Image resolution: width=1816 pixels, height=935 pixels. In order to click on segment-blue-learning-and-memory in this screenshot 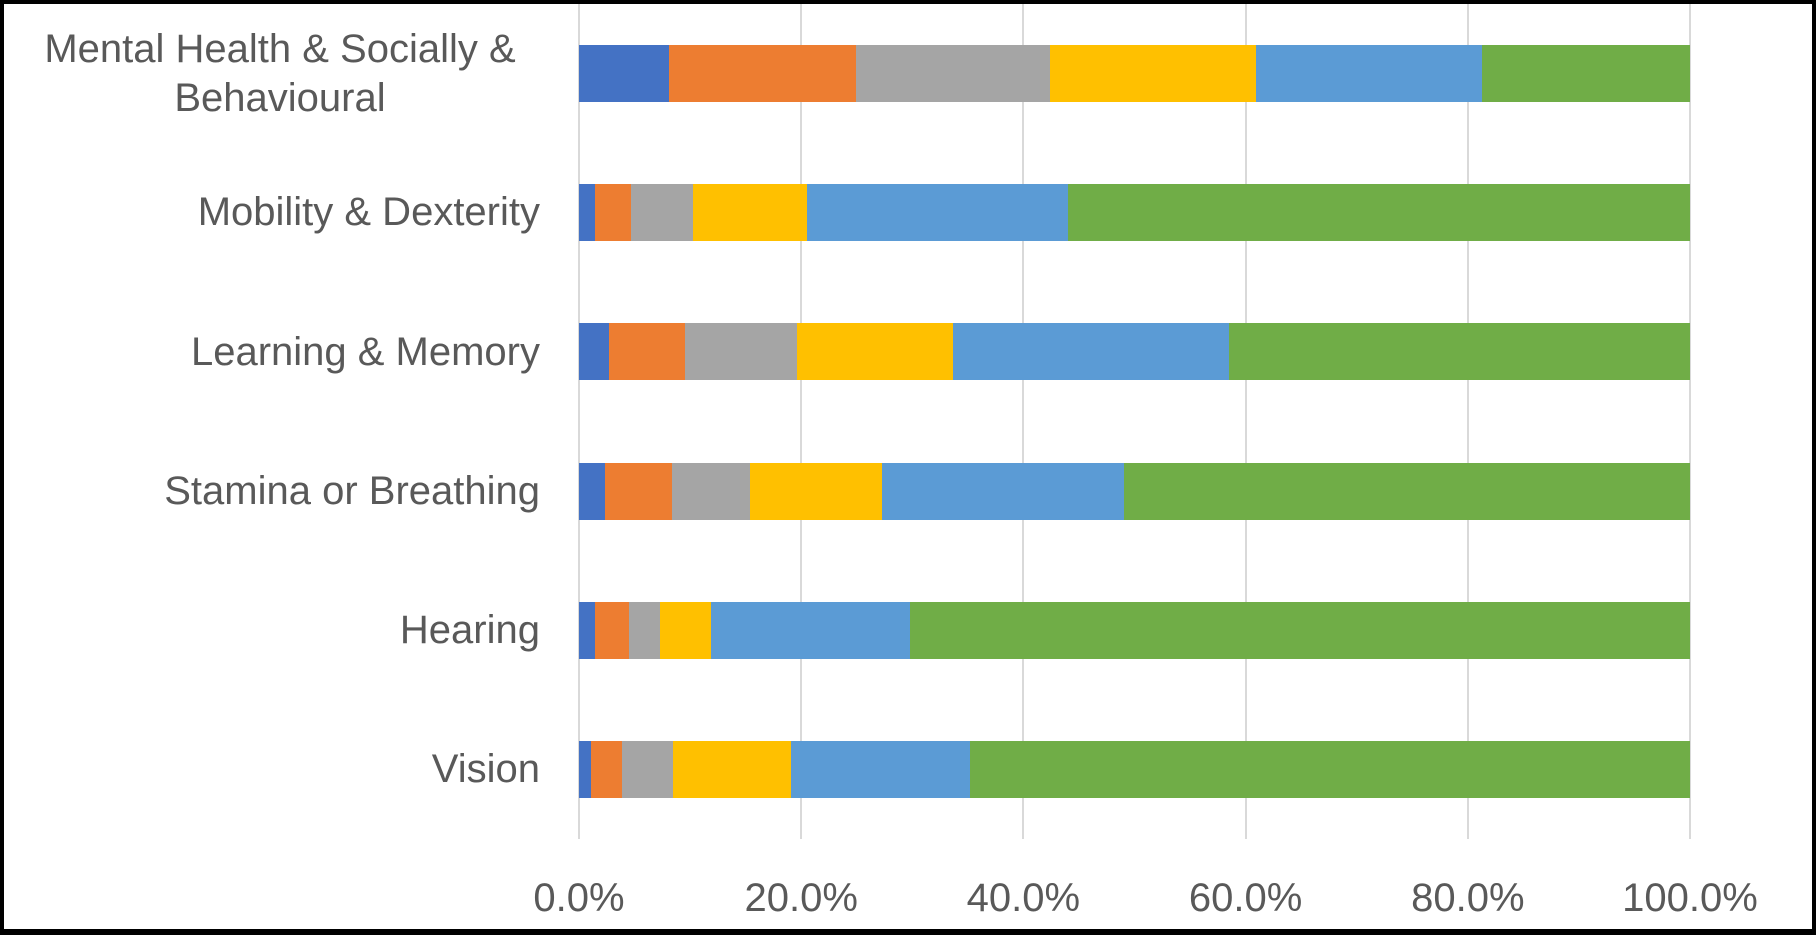, I will do `click(594, 352)`.